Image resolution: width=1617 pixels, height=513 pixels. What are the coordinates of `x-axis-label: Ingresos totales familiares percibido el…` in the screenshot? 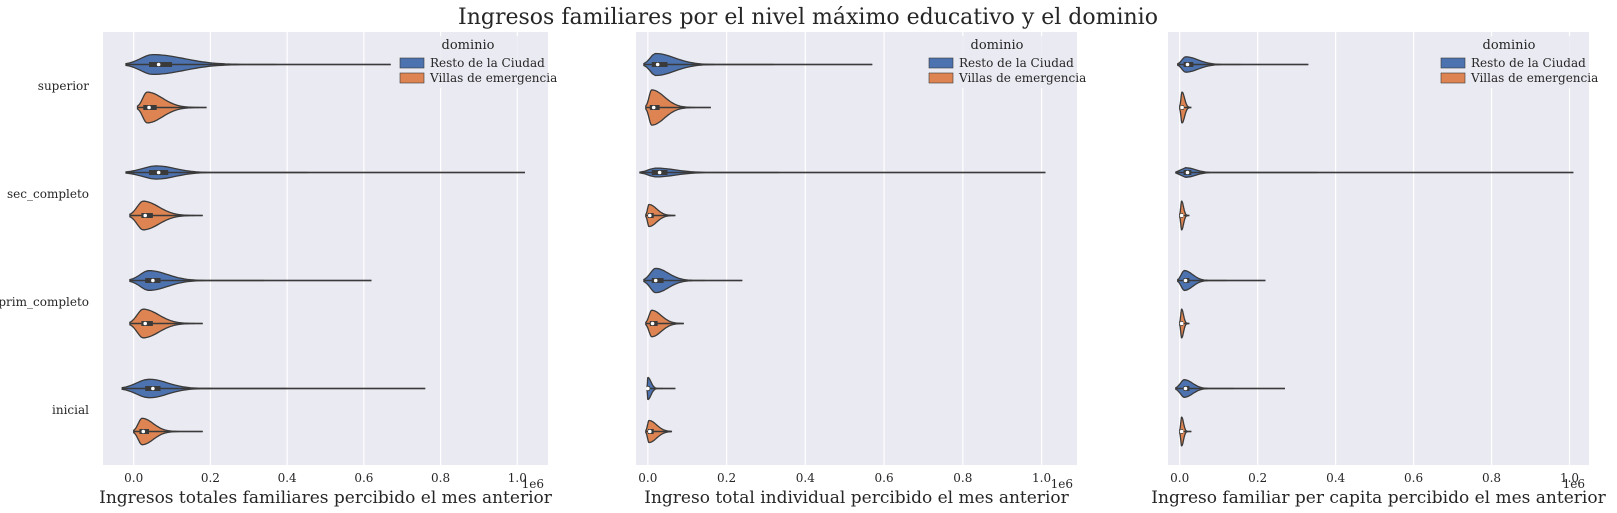 It's located at (326, 498).